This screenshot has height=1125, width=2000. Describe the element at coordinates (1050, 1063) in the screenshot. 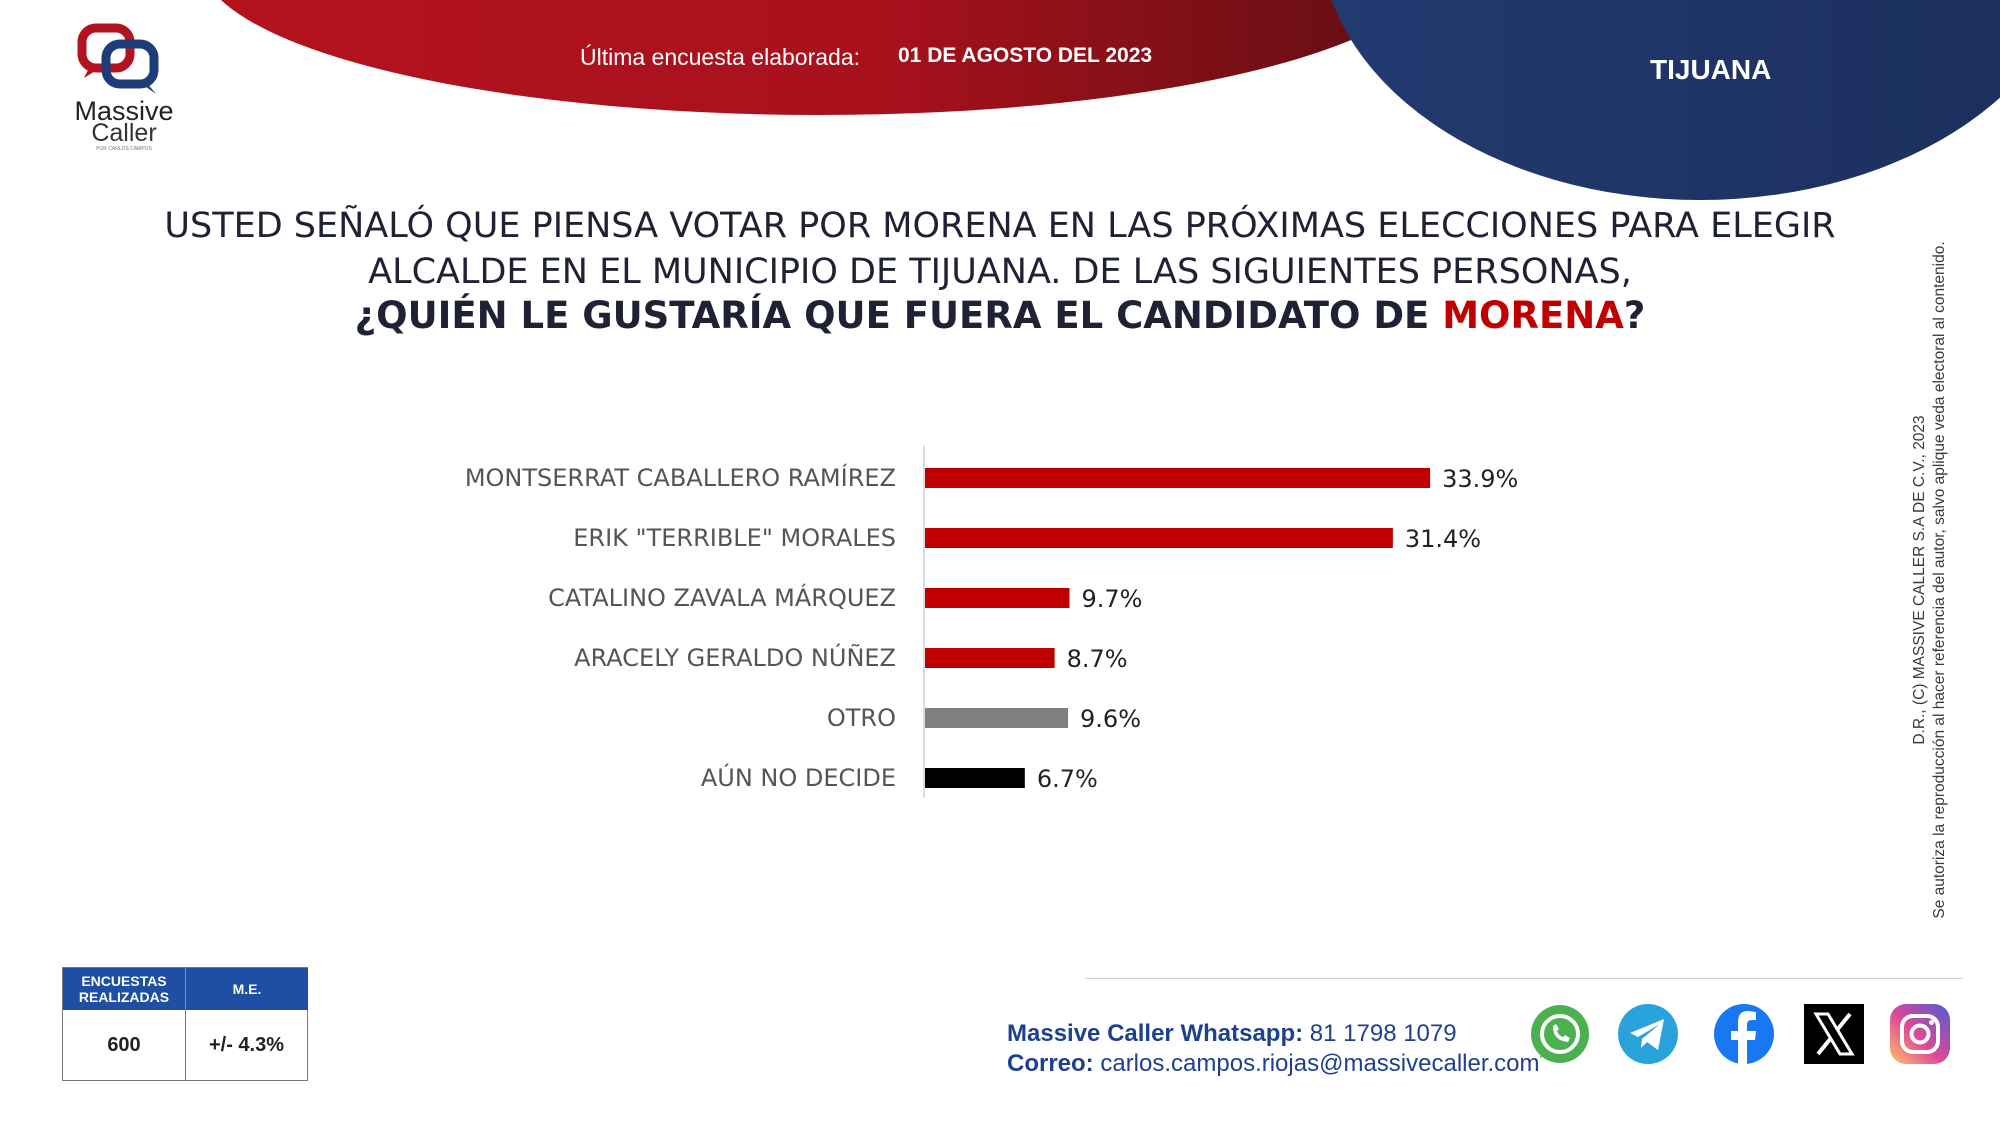

I see `email-label: Correo:` at that location.